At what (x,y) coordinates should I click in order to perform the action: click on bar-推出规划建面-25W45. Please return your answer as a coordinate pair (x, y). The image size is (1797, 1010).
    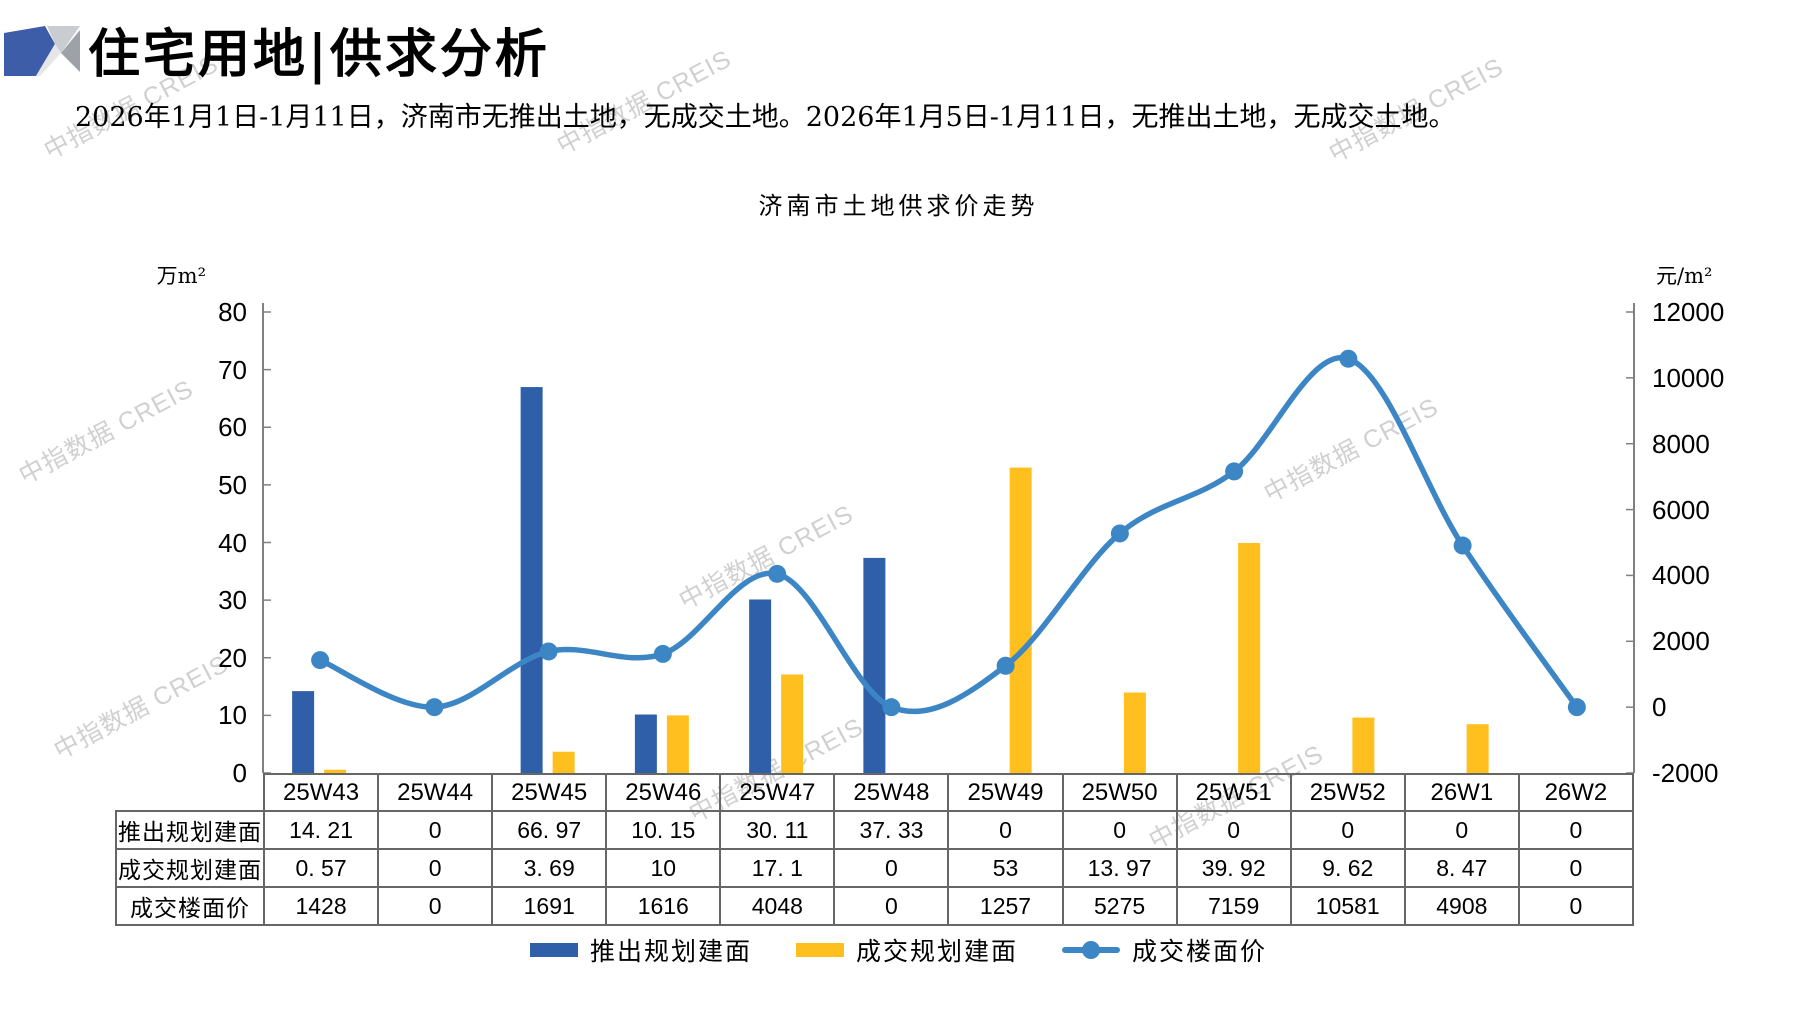
    Looking at the image, I should click on (531, 580).